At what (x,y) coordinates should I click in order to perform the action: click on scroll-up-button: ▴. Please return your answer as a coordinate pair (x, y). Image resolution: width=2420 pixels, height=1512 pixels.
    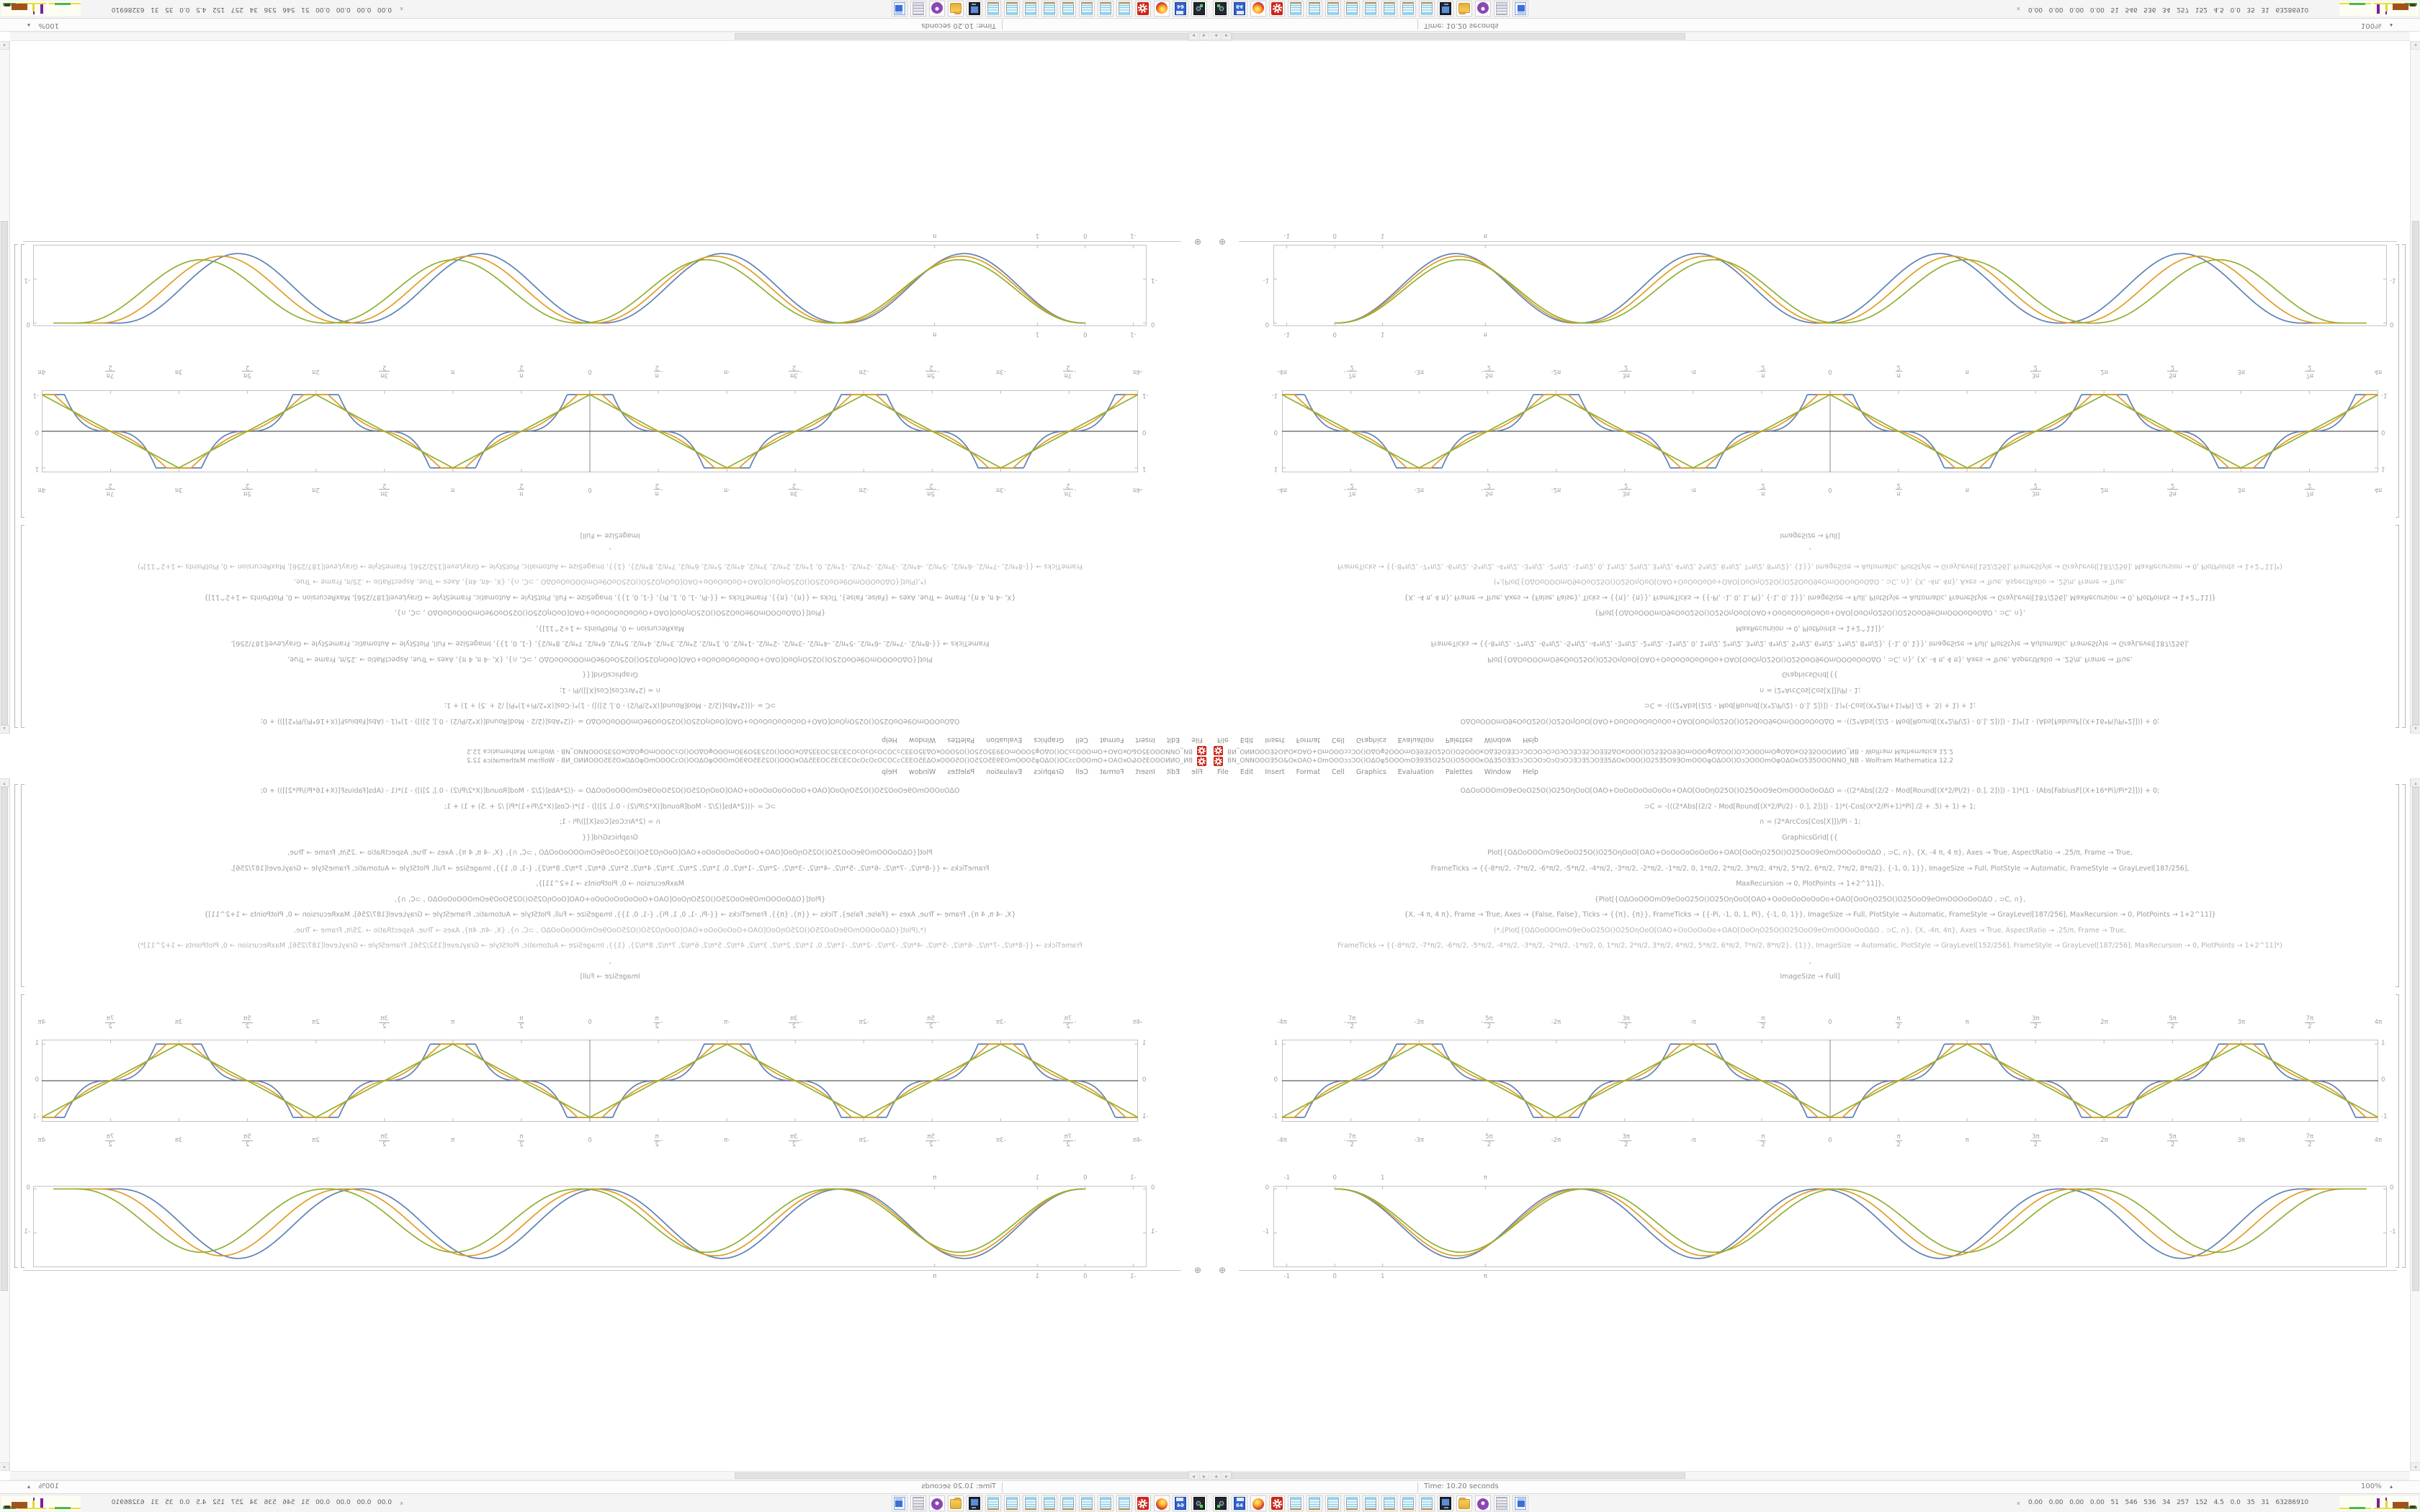
    Looking at the image, I should click on (2415, 729).